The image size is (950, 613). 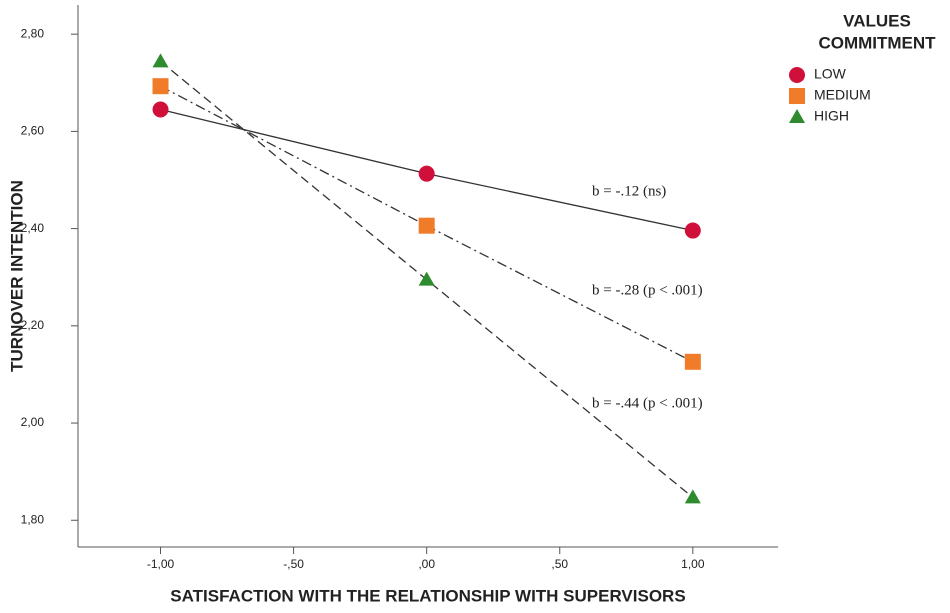 What do you see at coordinates (877, 20) in the screenshot?
I see `legend-title: VALUES` at bounding box center [877, 20].